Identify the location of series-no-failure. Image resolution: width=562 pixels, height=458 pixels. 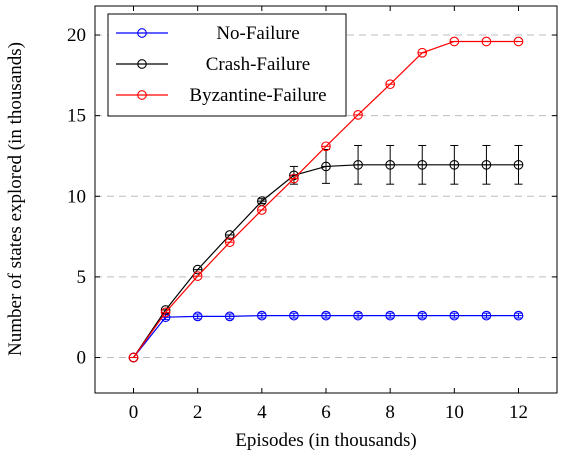
(326, 336).